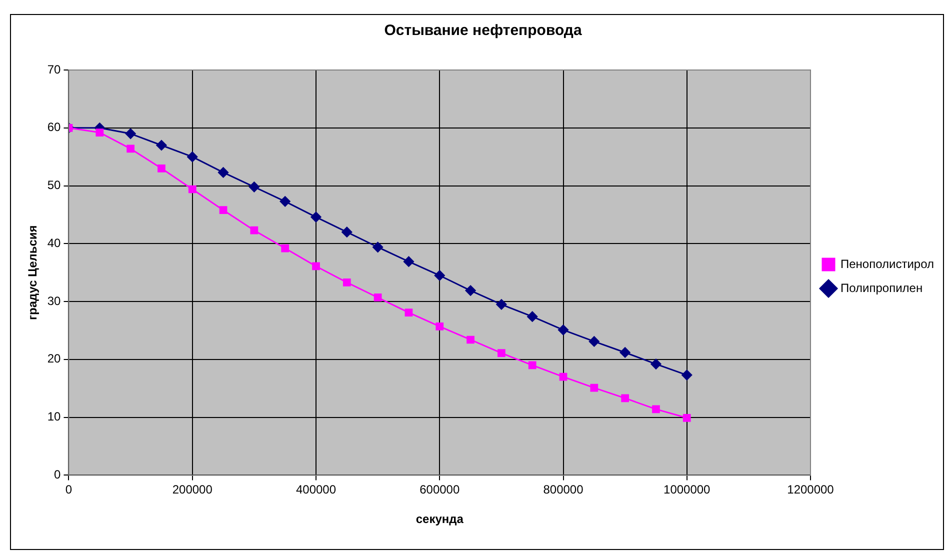 The width and height of the screenshot is (946, 551). I want to click on y-tick-label: 60, so click(54, 127).